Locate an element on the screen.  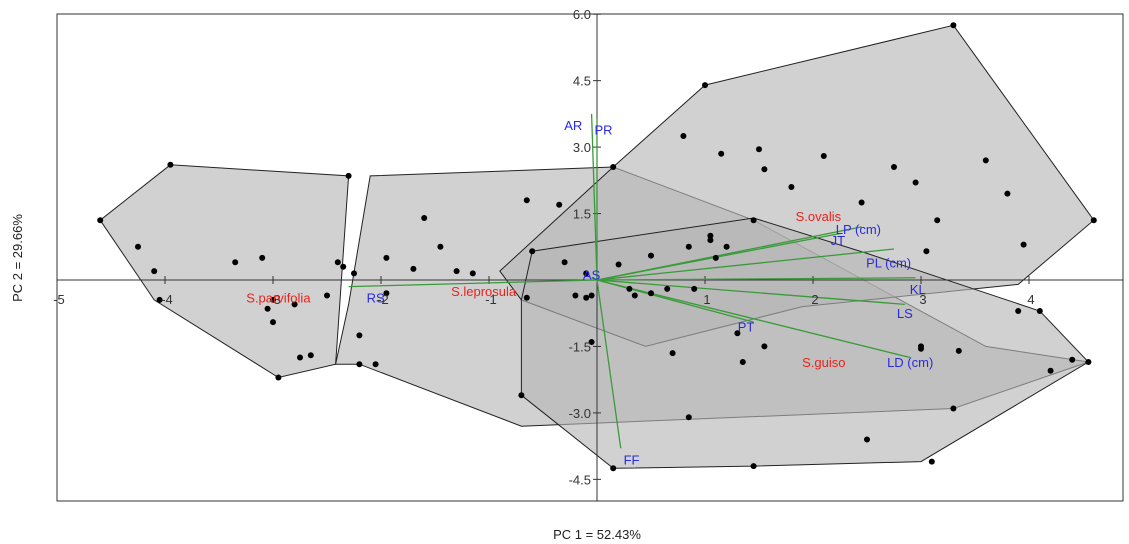
x-axis-title: PC 1 = 52.43% is located at coordinates (597, 534).